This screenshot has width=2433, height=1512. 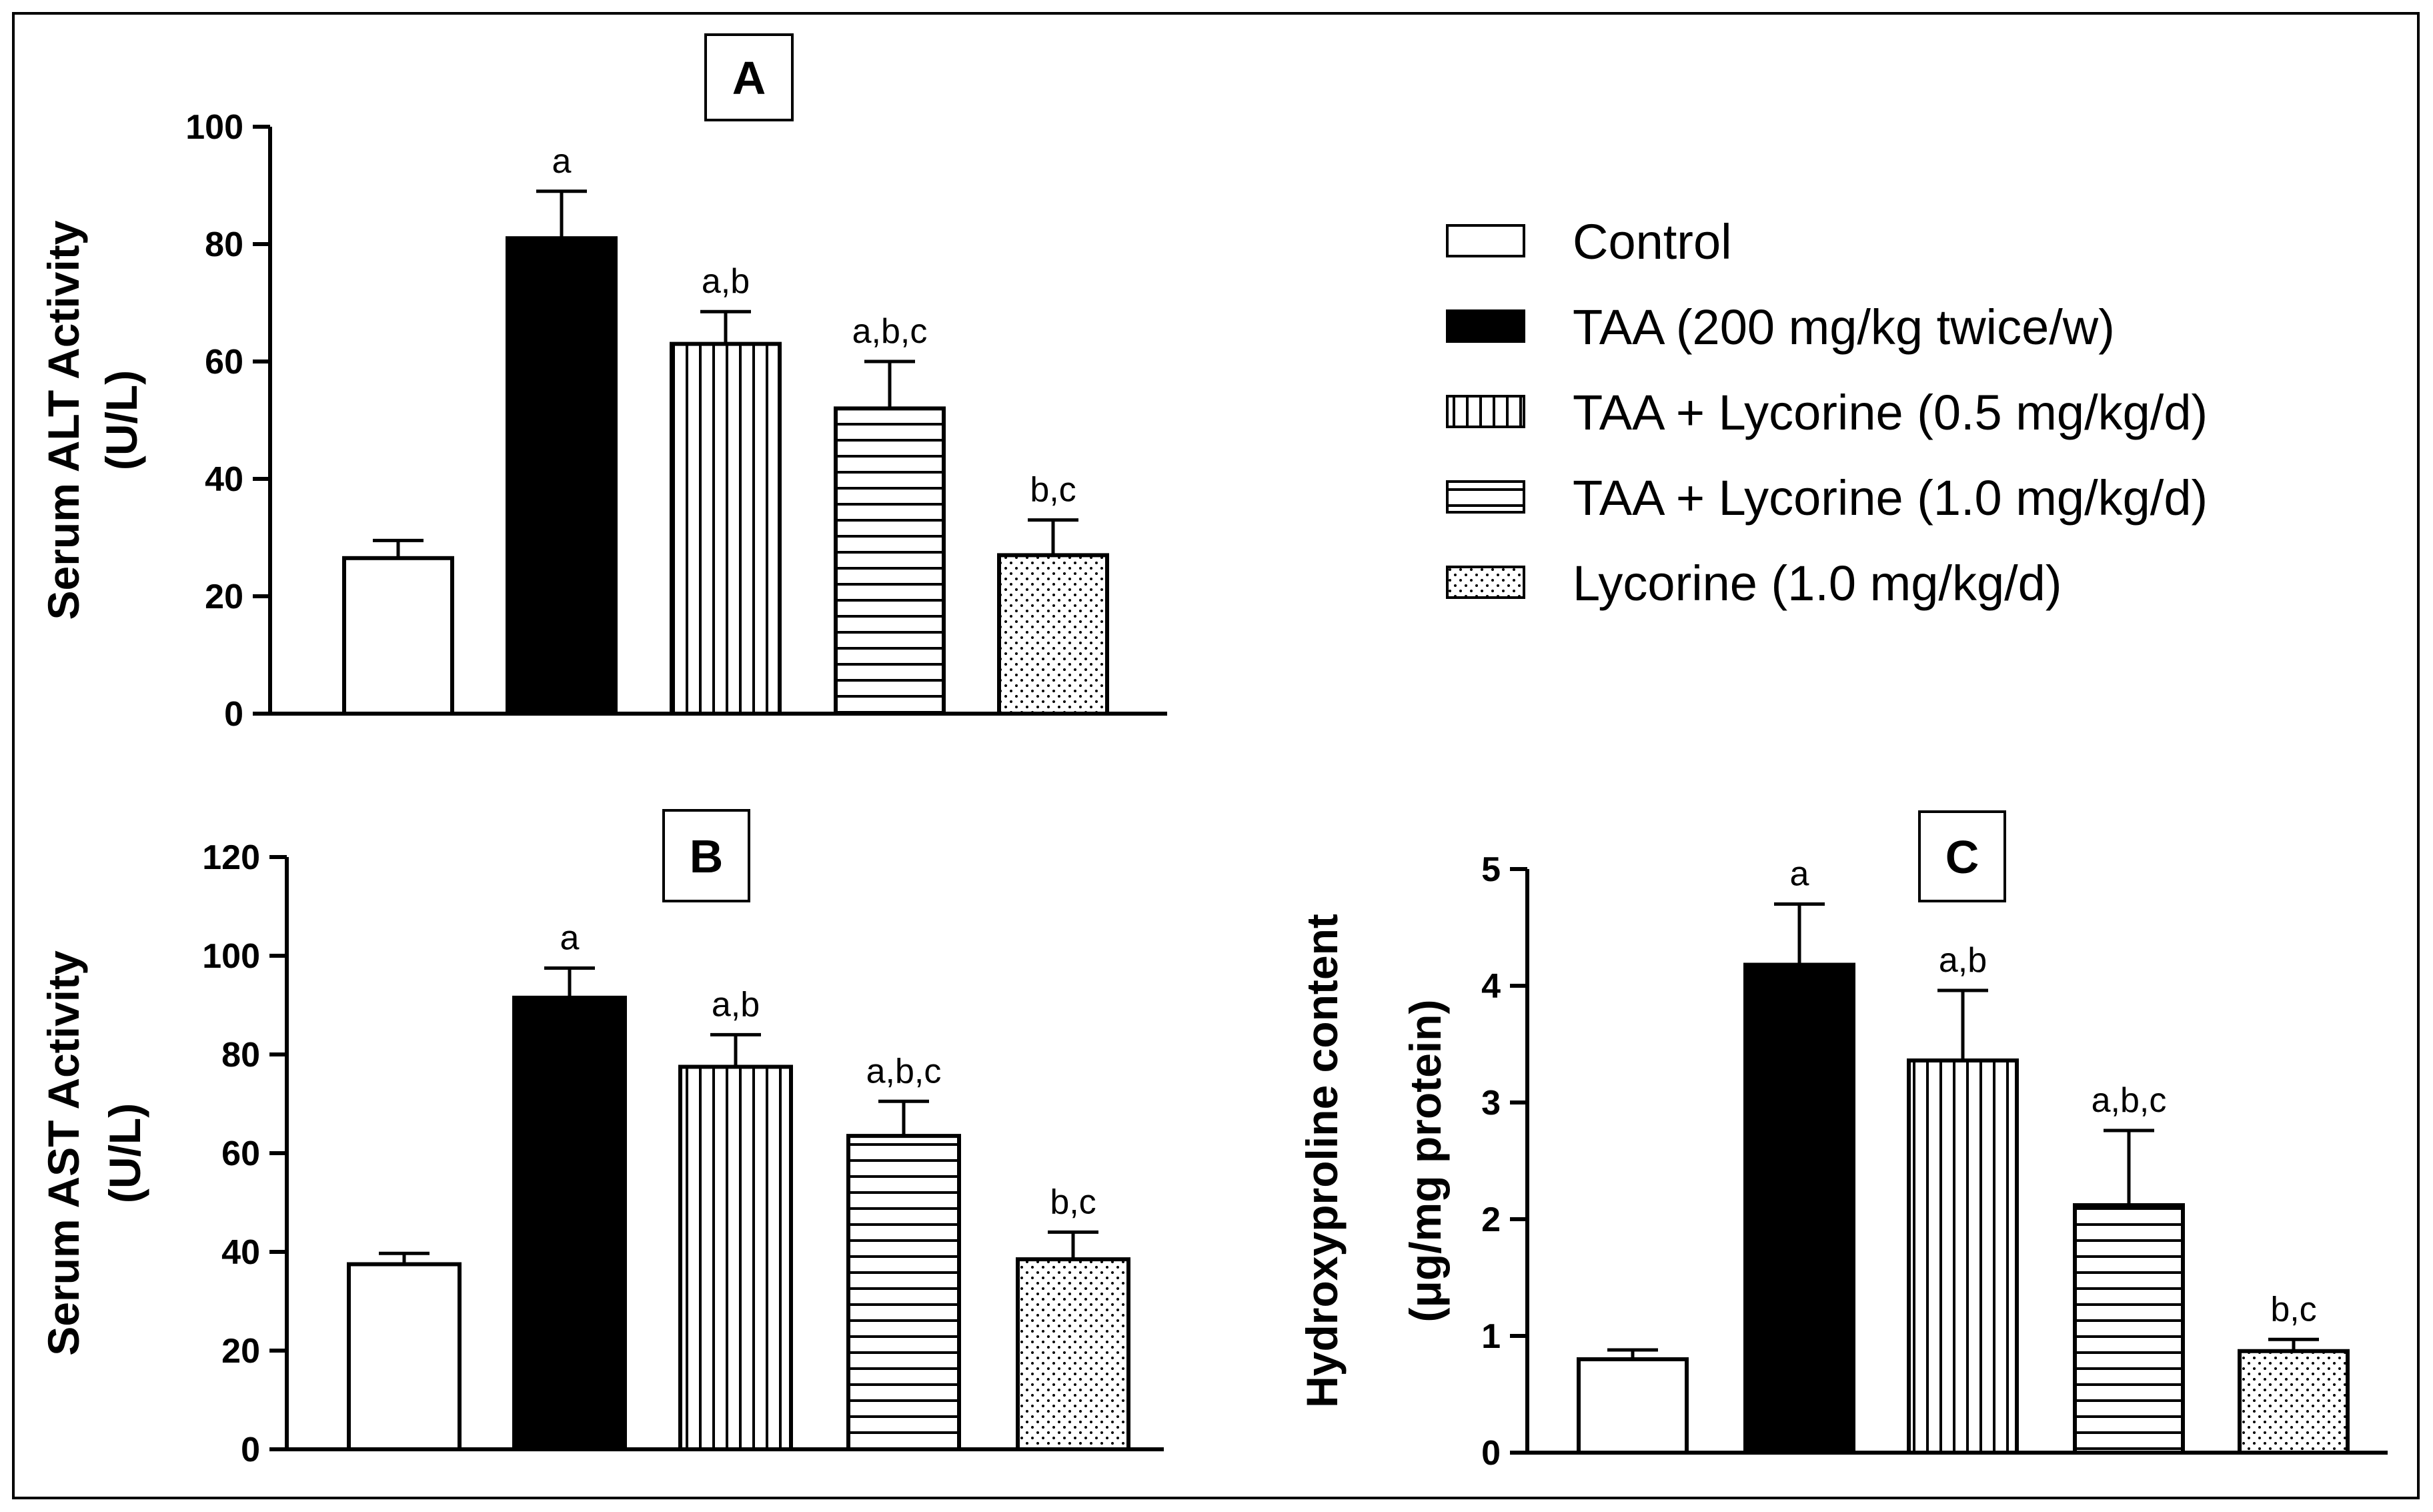 I want to click on significance-label-b-4: b,c, so click(x=1073, y=1202).